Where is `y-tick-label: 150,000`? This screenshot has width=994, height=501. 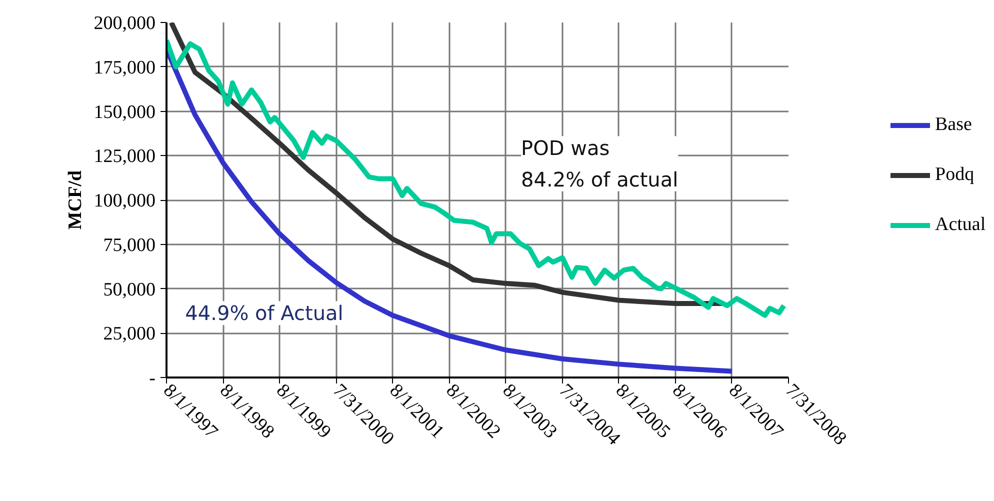 y-tick-label: 150,000 is located at coordinates (125, 112).